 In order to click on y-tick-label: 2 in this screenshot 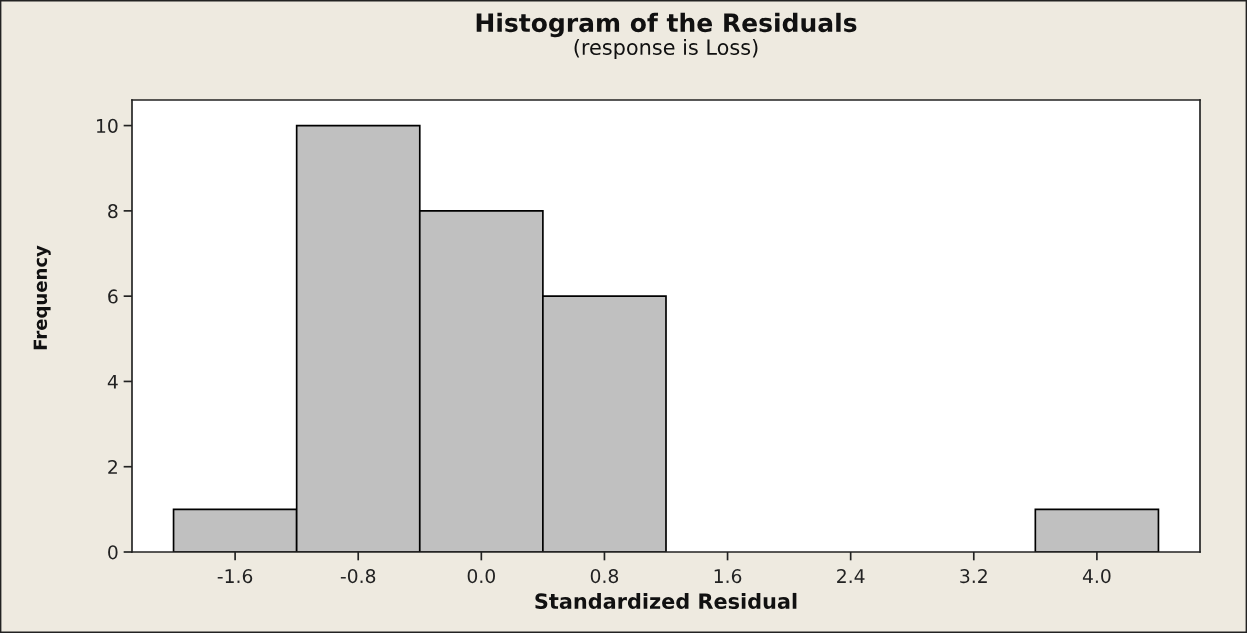, I will do `click(112, 466)`.